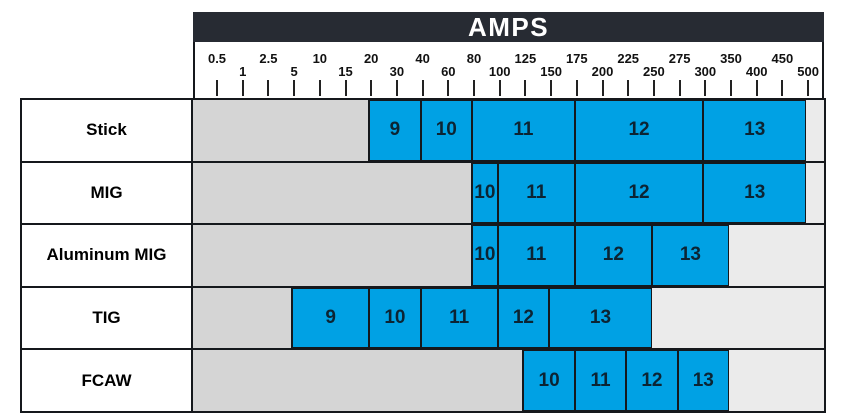 The image size is (847, 418). Describe the element at coordinates (107, 380) in the screenshot. I see `row-label-fcaw: FCAW` at that location.